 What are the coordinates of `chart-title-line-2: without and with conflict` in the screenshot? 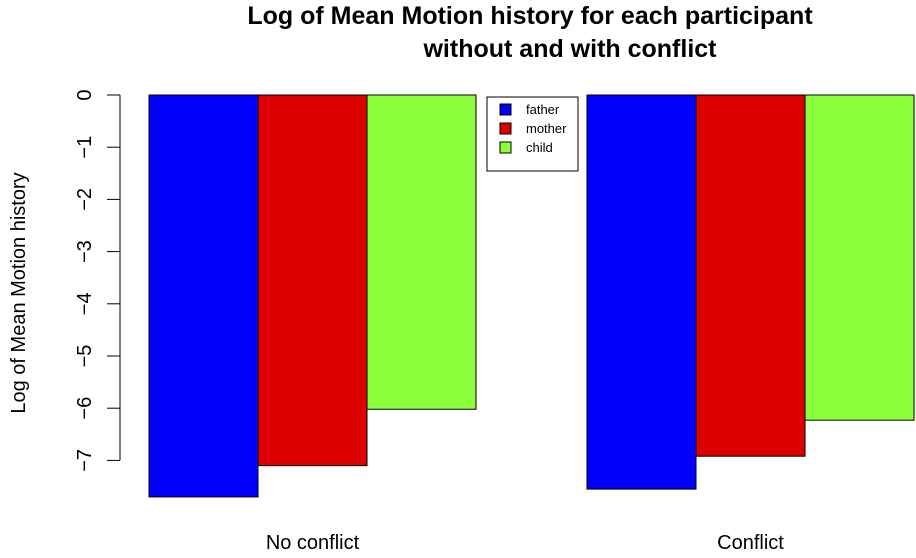 It's located at (569, 49).